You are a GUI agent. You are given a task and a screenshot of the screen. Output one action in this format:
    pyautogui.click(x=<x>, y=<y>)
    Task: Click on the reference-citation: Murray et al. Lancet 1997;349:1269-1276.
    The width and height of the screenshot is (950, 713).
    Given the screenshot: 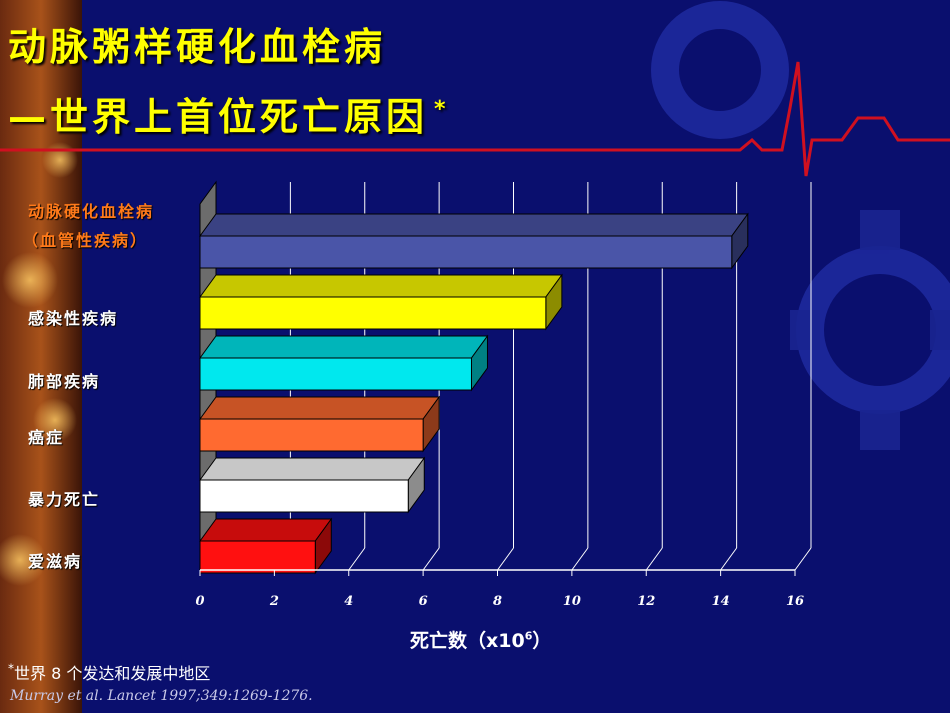 What is the action you would take?
    pyautogui.click(x=161, y=696)
    